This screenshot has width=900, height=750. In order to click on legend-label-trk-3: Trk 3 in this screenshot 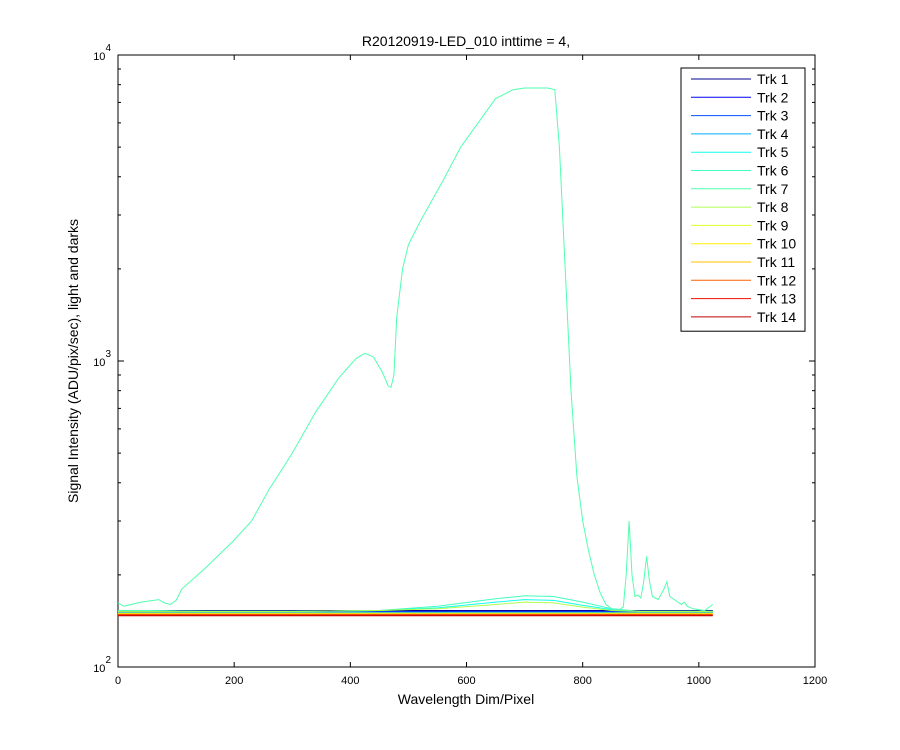, I will do `click(773, 116)`.